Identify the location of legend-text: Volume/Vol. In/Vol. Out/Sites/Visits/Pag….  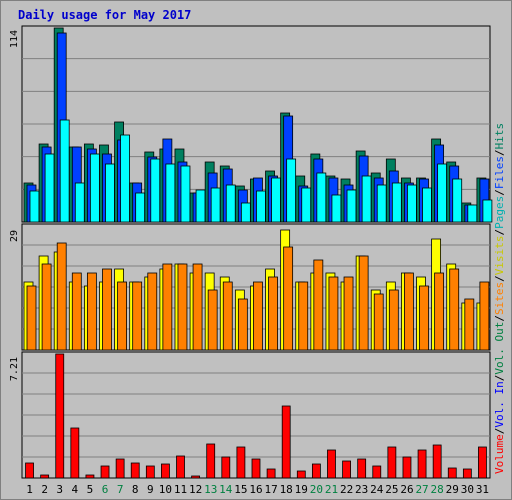
(499, 298).